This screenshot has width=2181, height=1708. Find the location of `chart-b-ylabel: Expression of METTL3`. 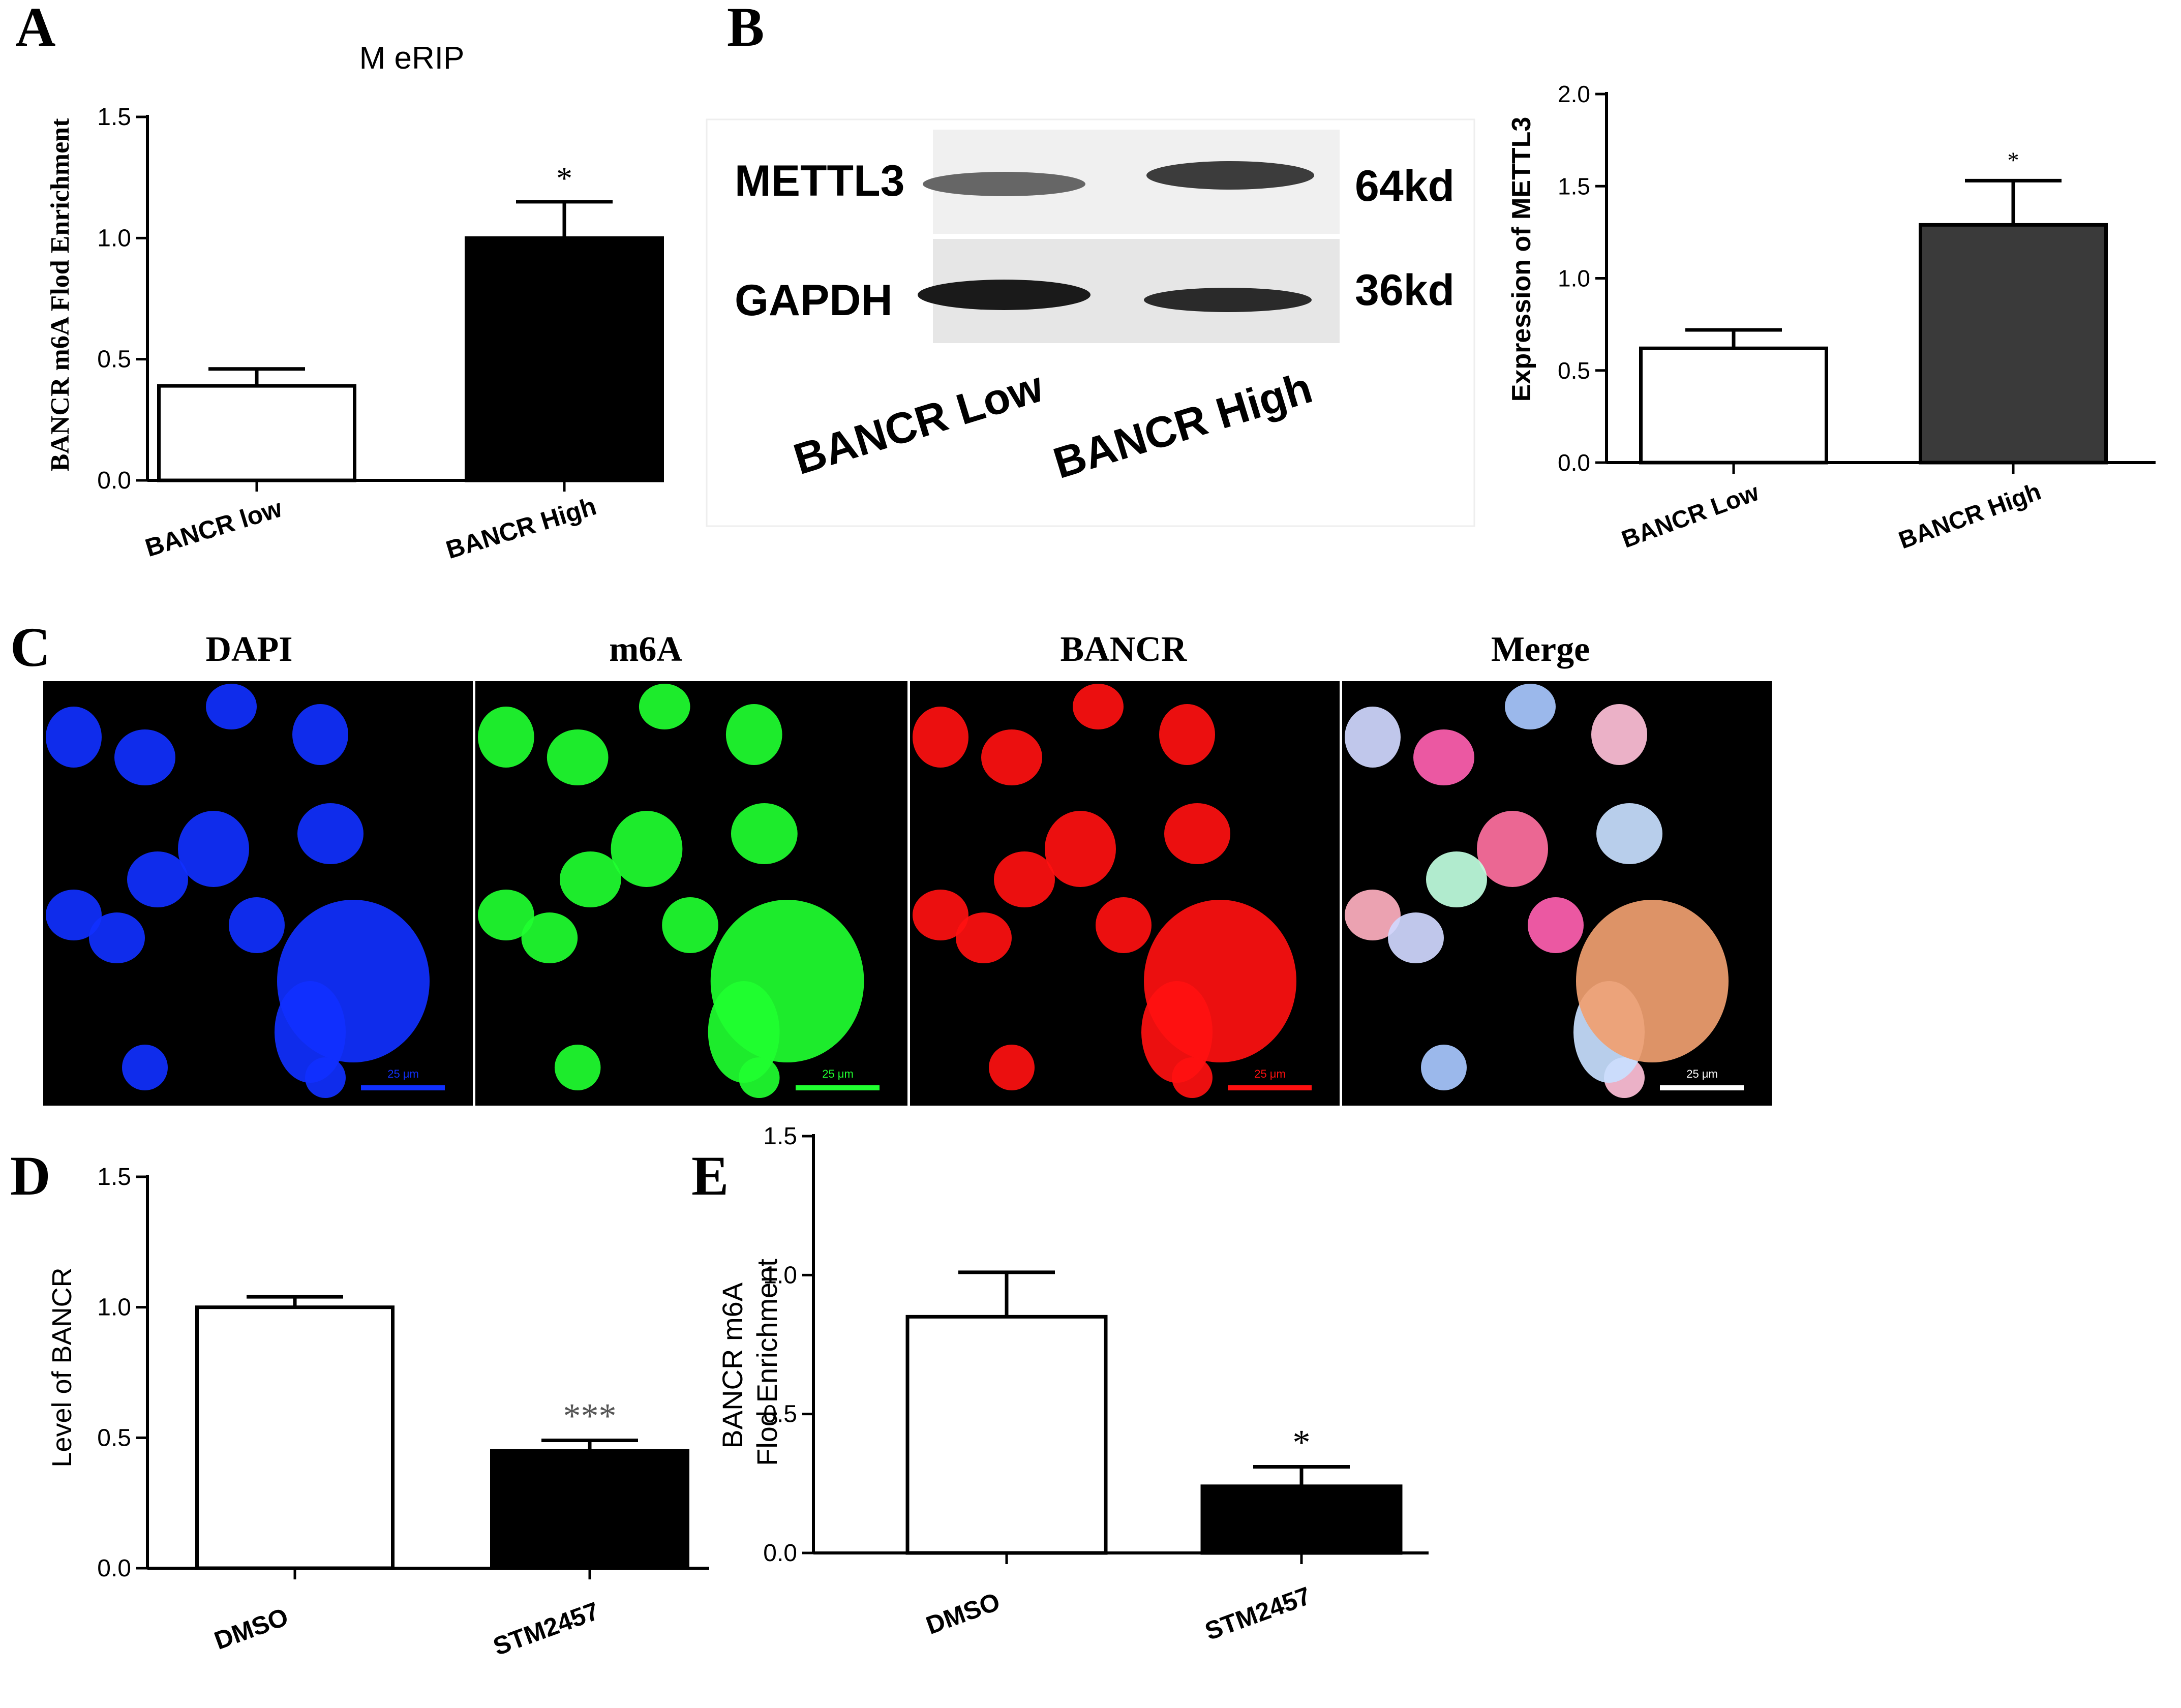

chart-b-ylabel: Expression of METTL3 is located at coordinates (1521, 259).